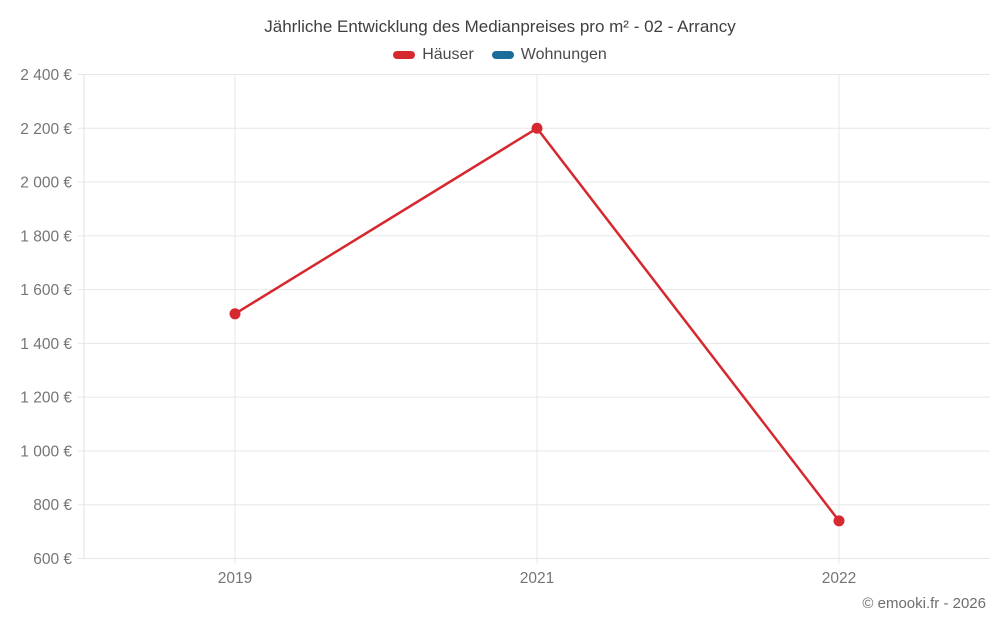 This screenshot has height=625, width=1000. What do you see at coordinates (404, 55) in the screenshot?
I see `legend-marker-haeuser-icon` at bounding box center [404, 55].